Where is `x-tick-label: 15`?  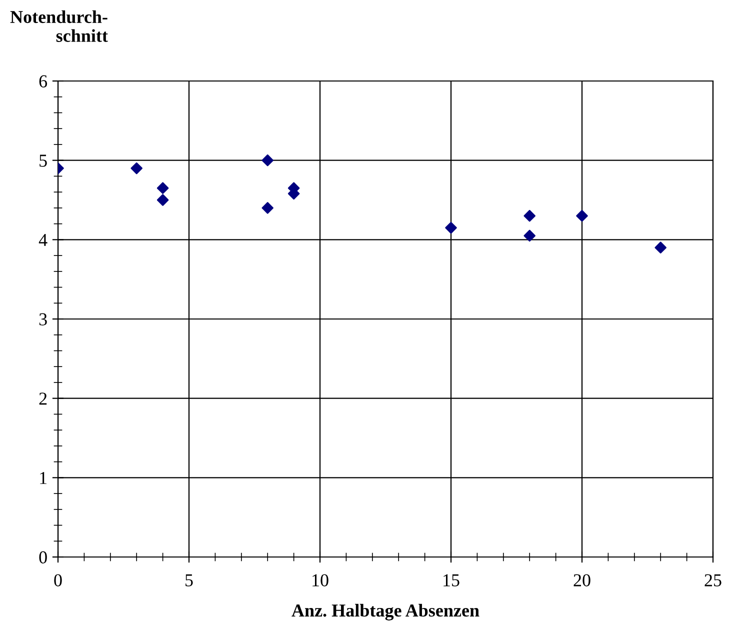 x-tick-label: 15 is located at coordinates (452, 580).